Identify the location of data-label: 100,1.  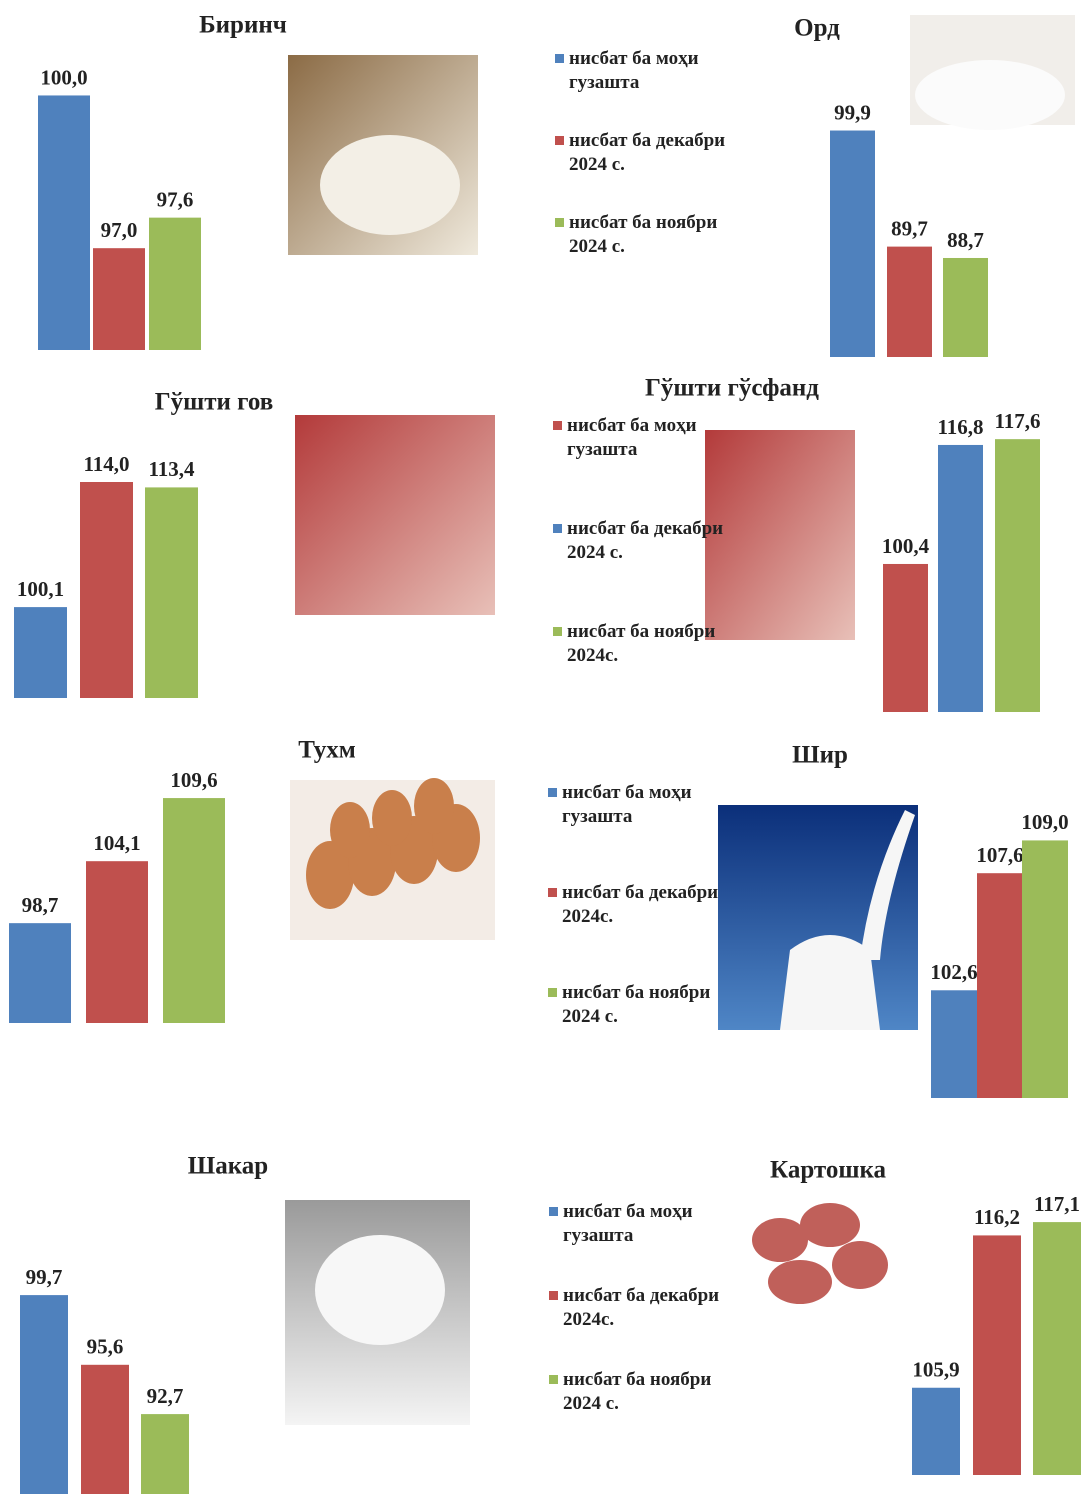
(40, 589).